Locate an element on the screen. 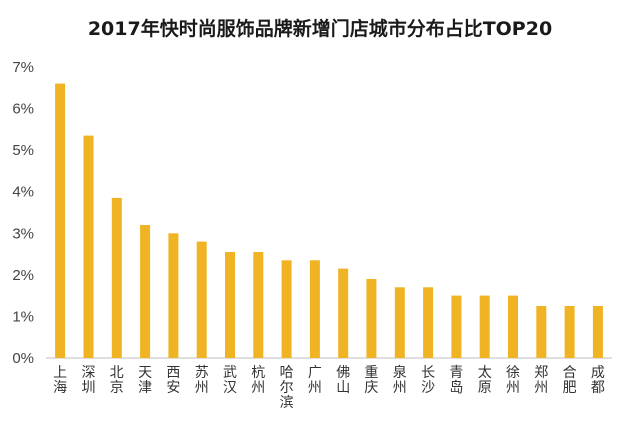 Image resolution: width=640 pixels, height=428 pixels. y-tick-label: 6% is located at coordinates (23, 109).